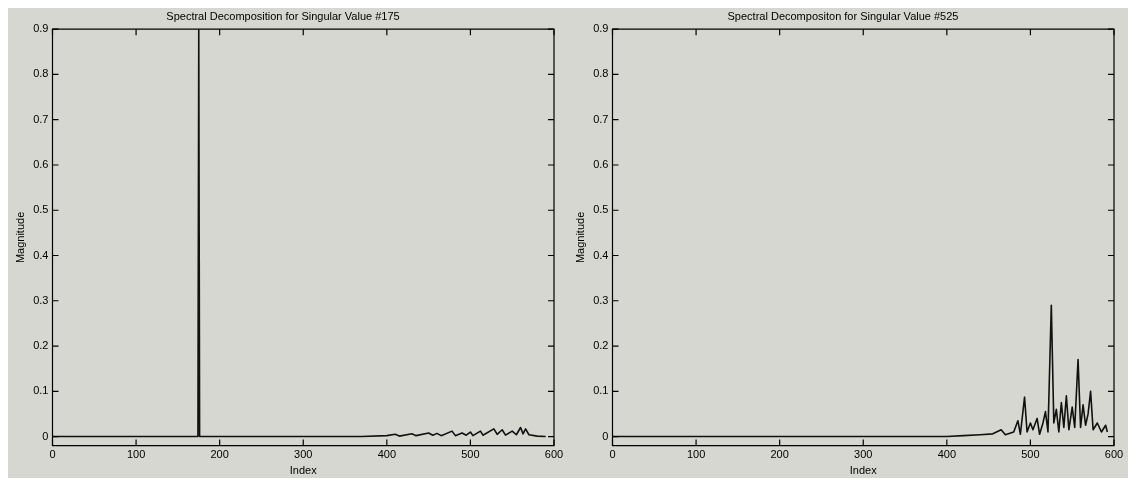 This screenshot has height=479, width=1135. I want to click on chart-title: Spectral Decomposition for Singular Value #175, so click(283, 15).